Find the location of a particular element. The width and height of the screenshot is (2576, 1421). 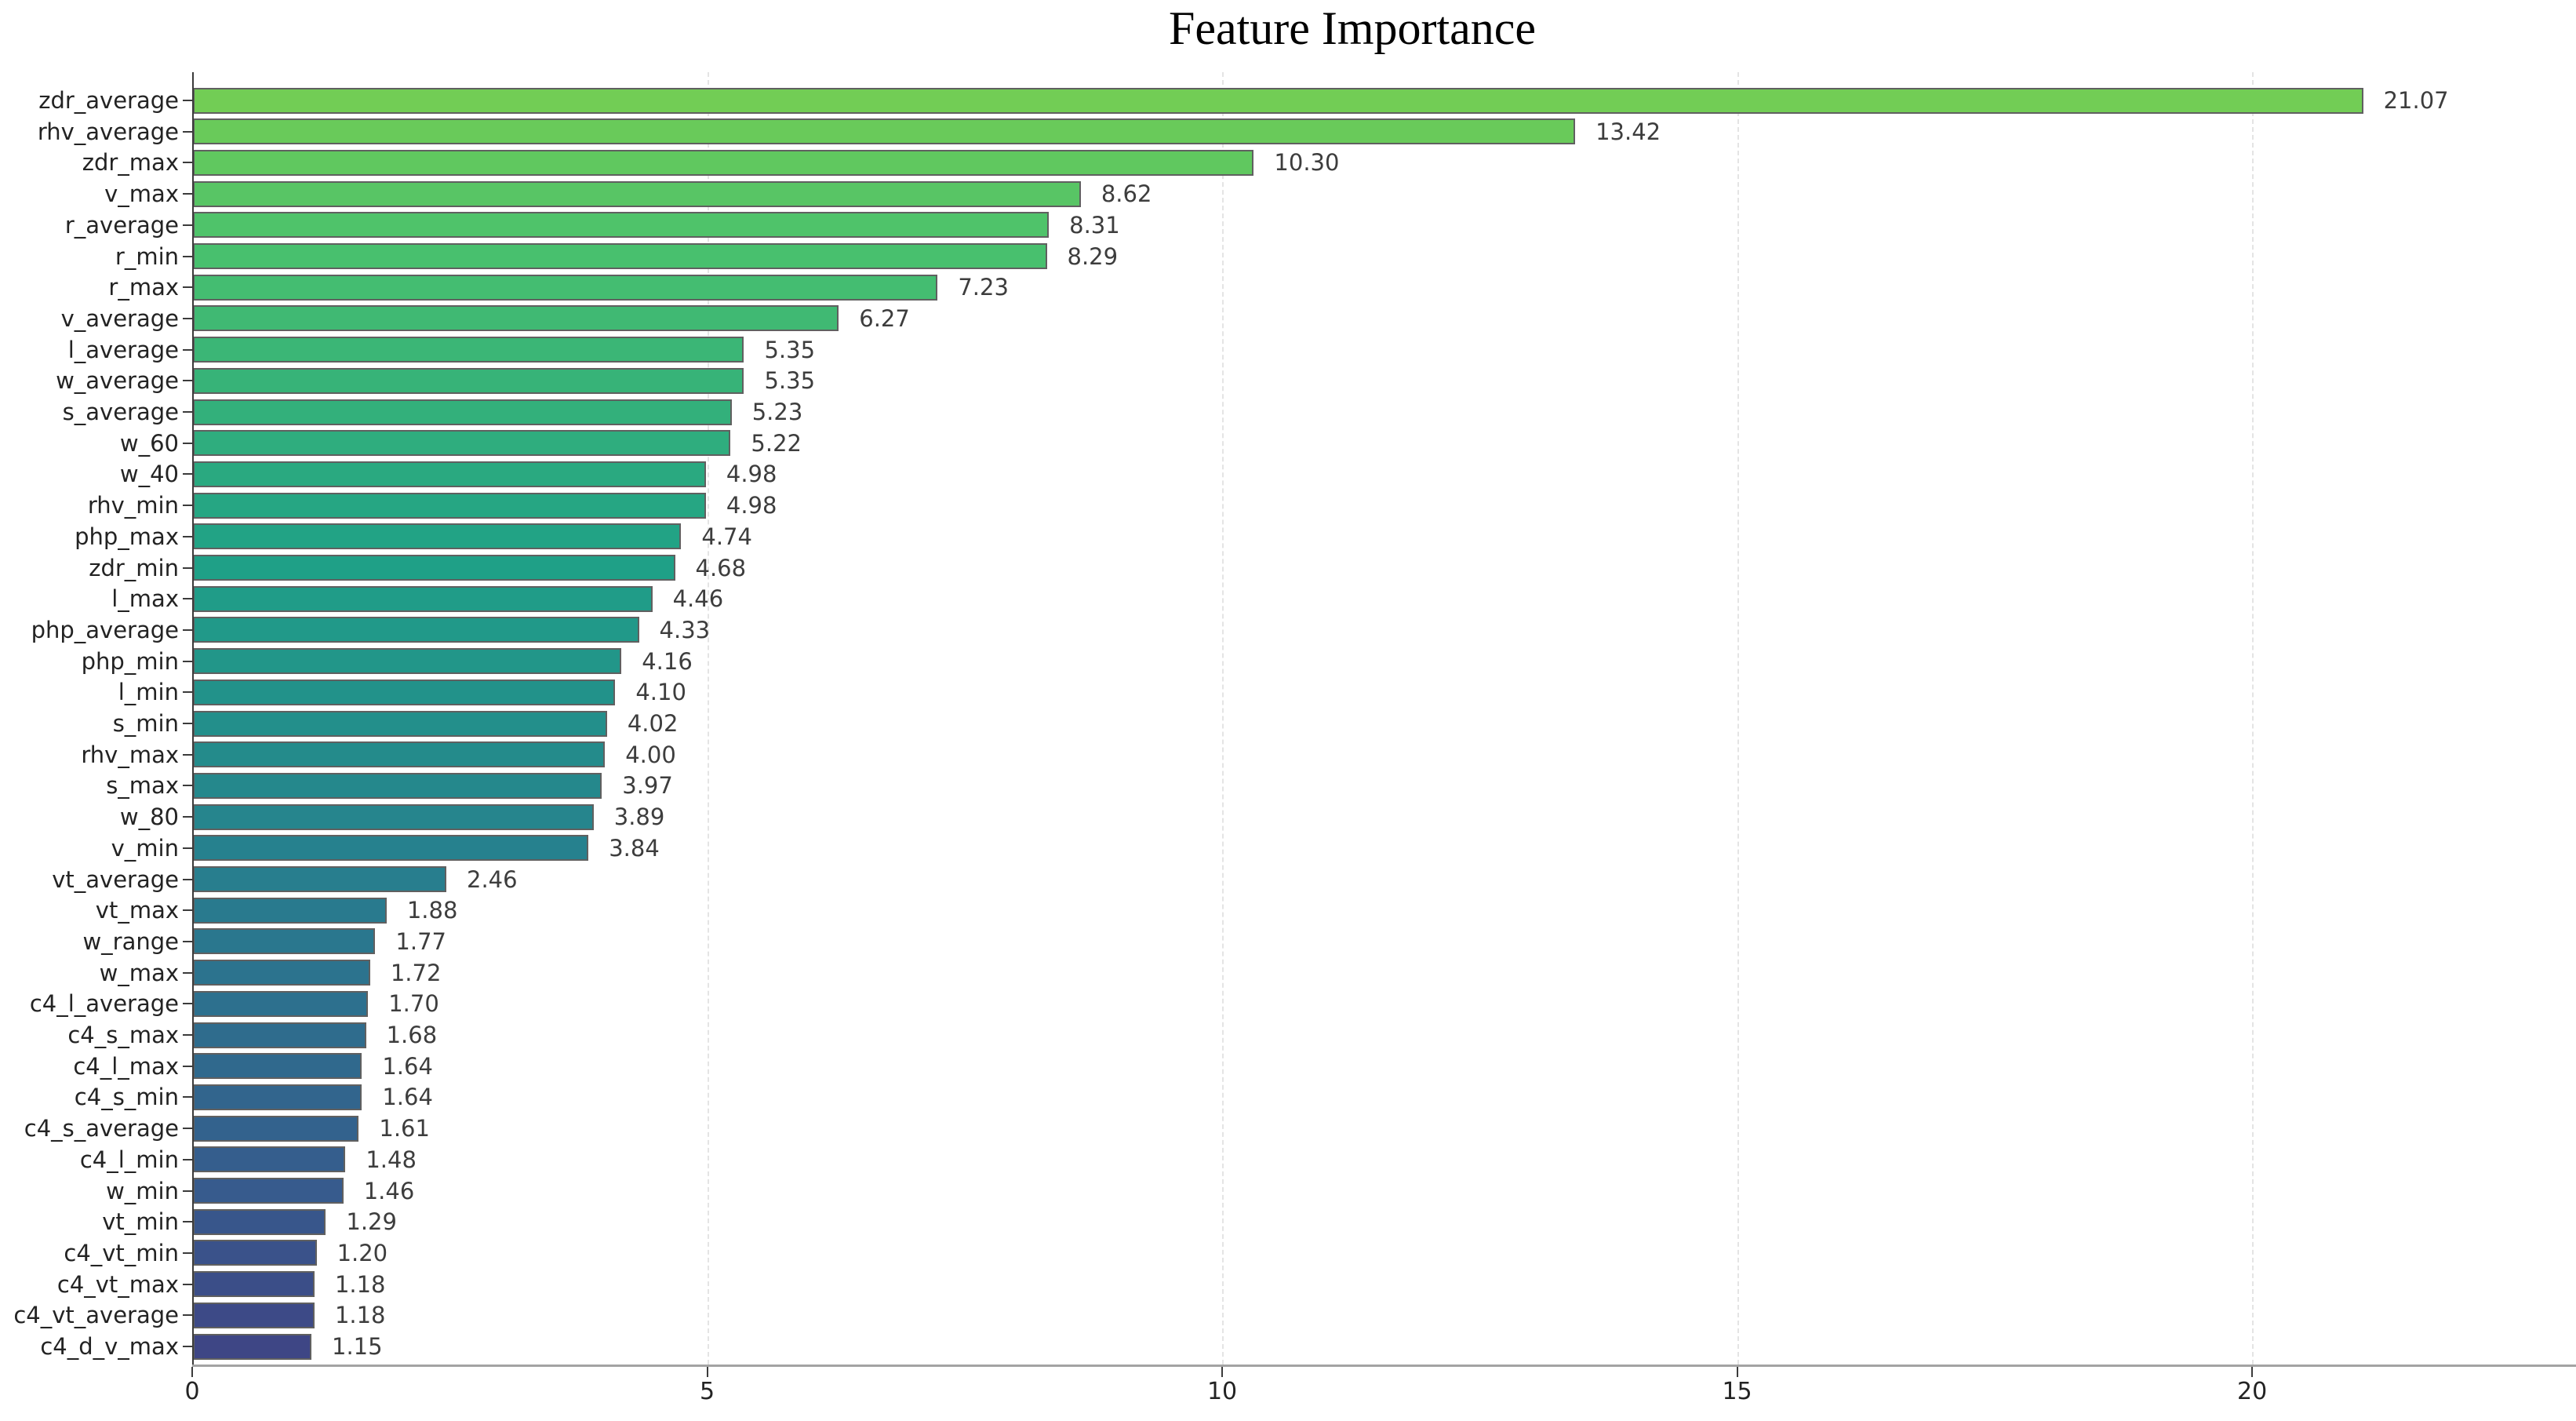

bar-value-label: 4.74 is located at coordinates (726, 537).